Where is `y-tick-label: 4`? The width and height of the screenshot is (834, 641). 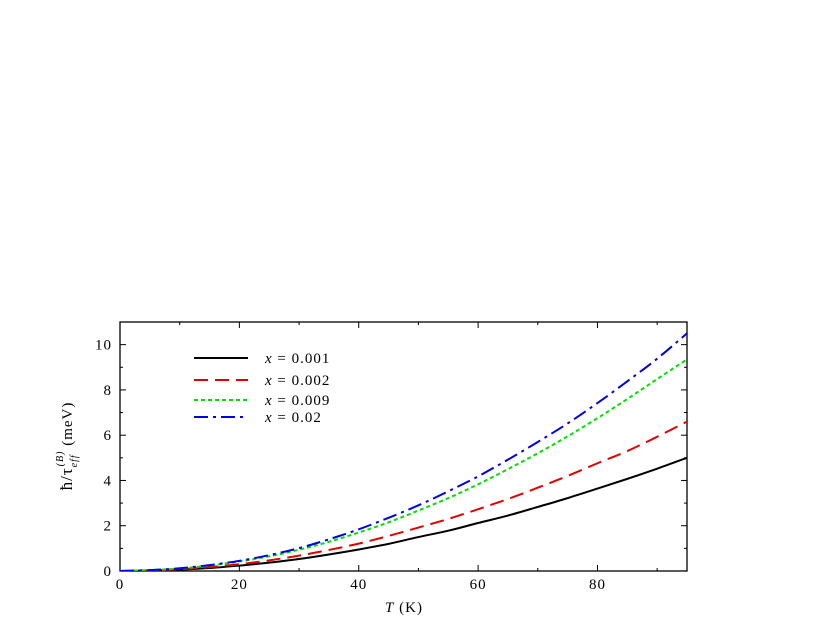
y-tick-label: 4 is located at coordinates (108, 481).